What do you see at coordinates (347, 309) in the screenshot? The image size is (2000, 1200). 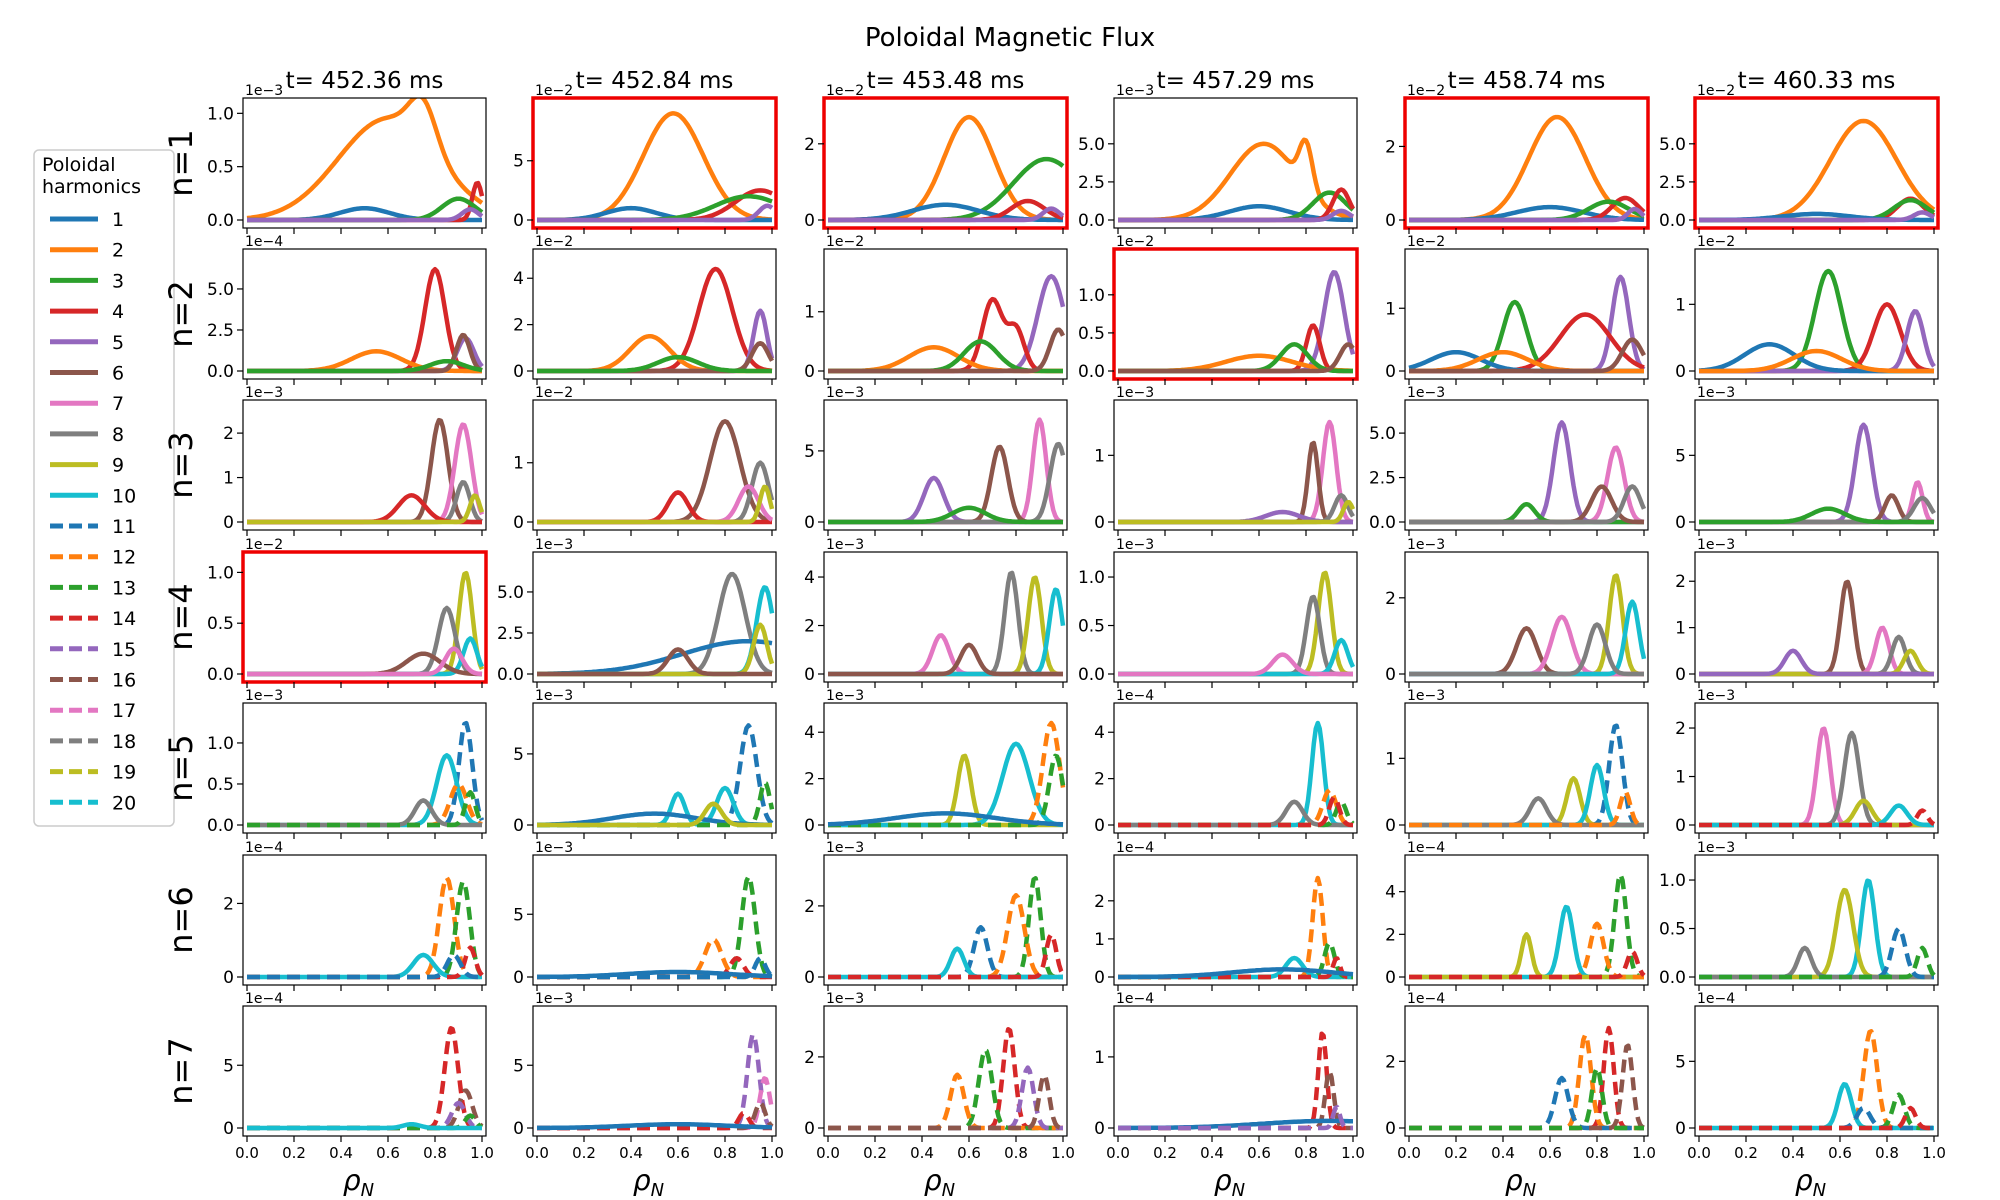 I see `subplot: 0.0 2.5 5.0 1e−4` at bounding box center [347, 309].